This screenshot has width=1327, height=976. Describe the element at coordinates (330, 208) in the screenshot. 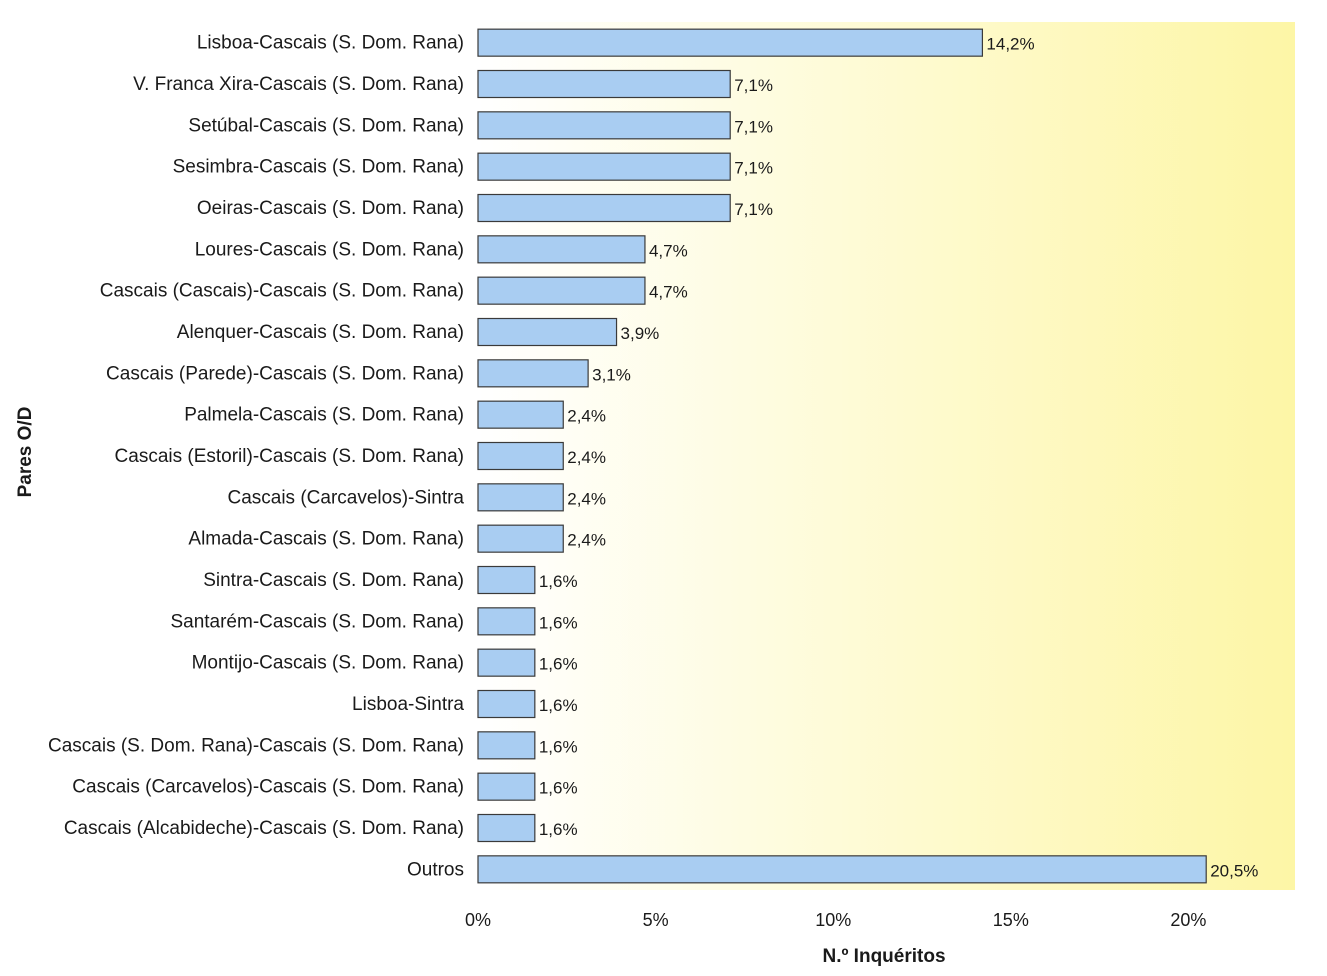

I see `category-label: Oeiras-Cascais (S. Dom. Rana)` at that location.